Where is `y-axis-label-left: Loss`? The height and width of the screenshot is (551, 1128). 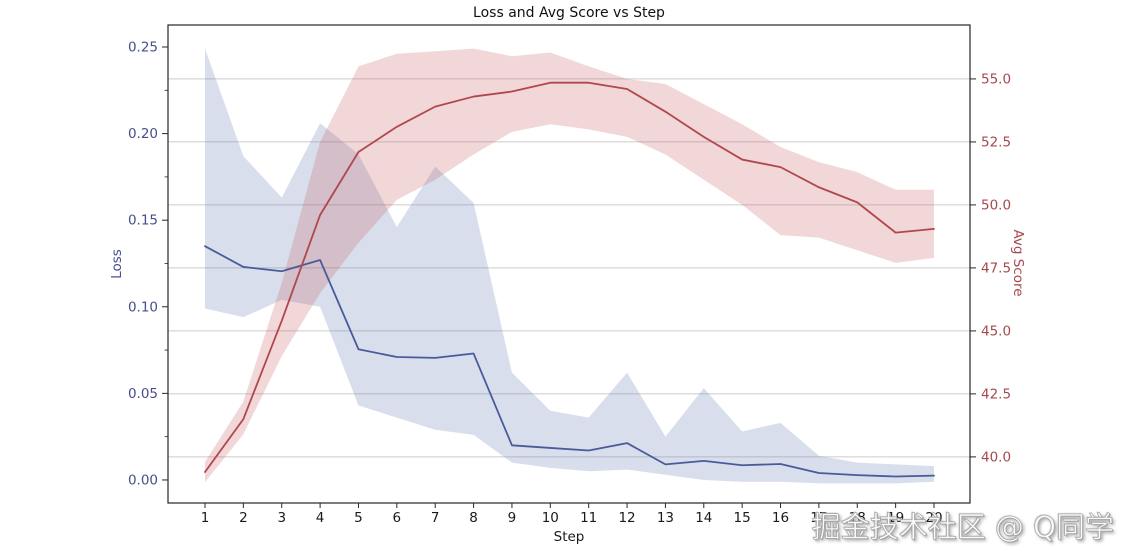 y-axis-label-left: Loss is located at coordinates (117, 264).